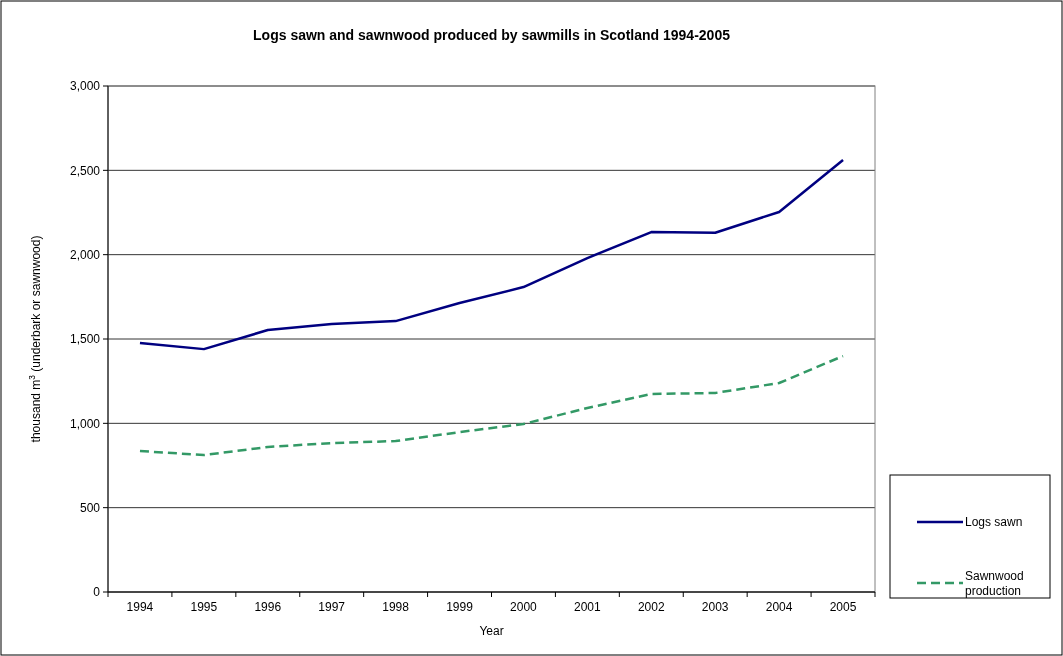 The height and width of the screenshot is (656, 1063). What do you see at coordinates (90, 507) in the screenshot?
I see `y-tick-label: 500` at bounding box center [90, 507].